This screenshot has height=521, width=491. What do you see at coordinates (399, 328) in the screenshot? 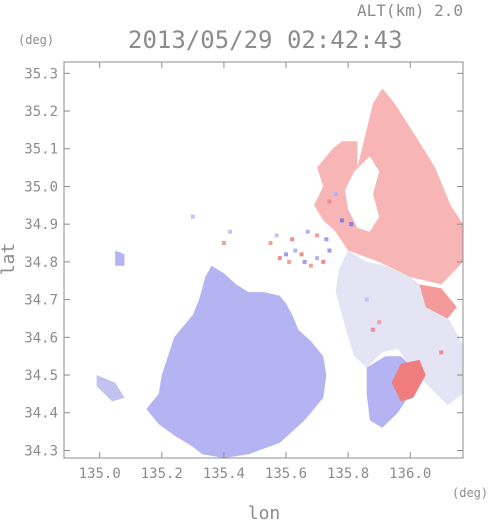
I see `region-east-neutral` at bounding box center [399, 328].